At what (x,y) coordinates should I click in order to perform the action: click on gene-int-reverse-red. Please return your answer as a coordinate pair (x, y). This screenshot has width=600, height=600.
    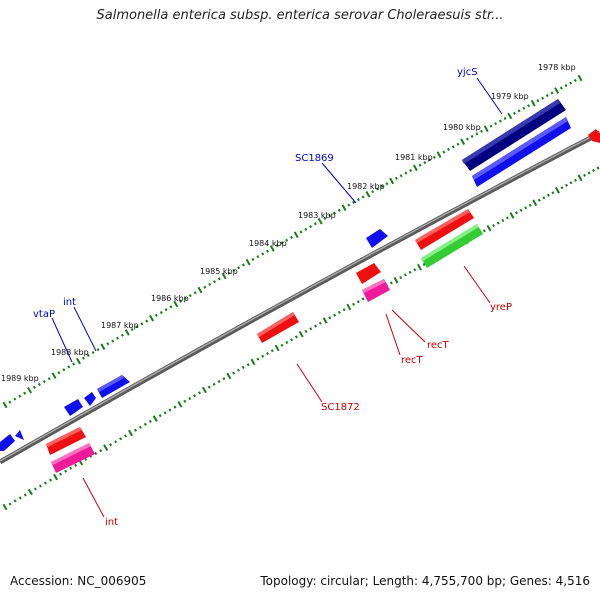
    Looking at the image, I should click on (66, 441).